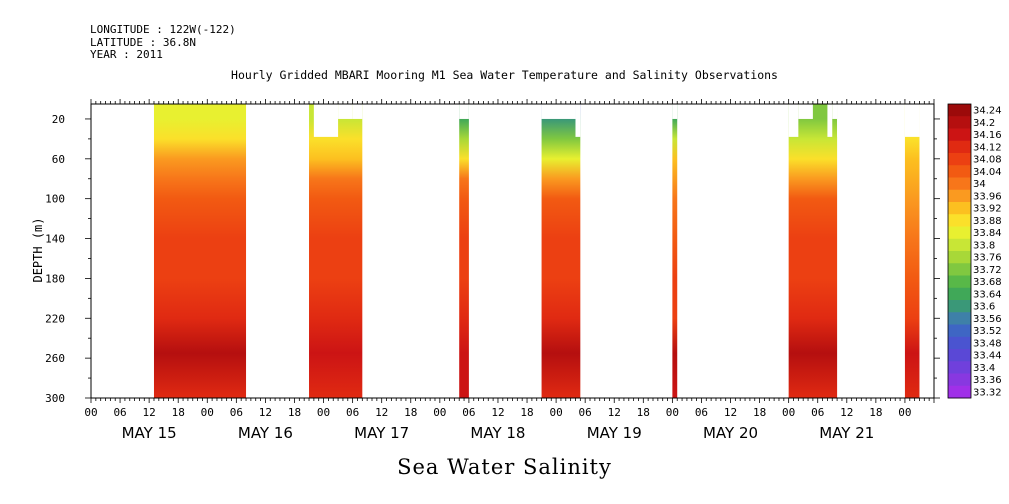  I want to click on y-tick-label: 180, so click(55, 278).